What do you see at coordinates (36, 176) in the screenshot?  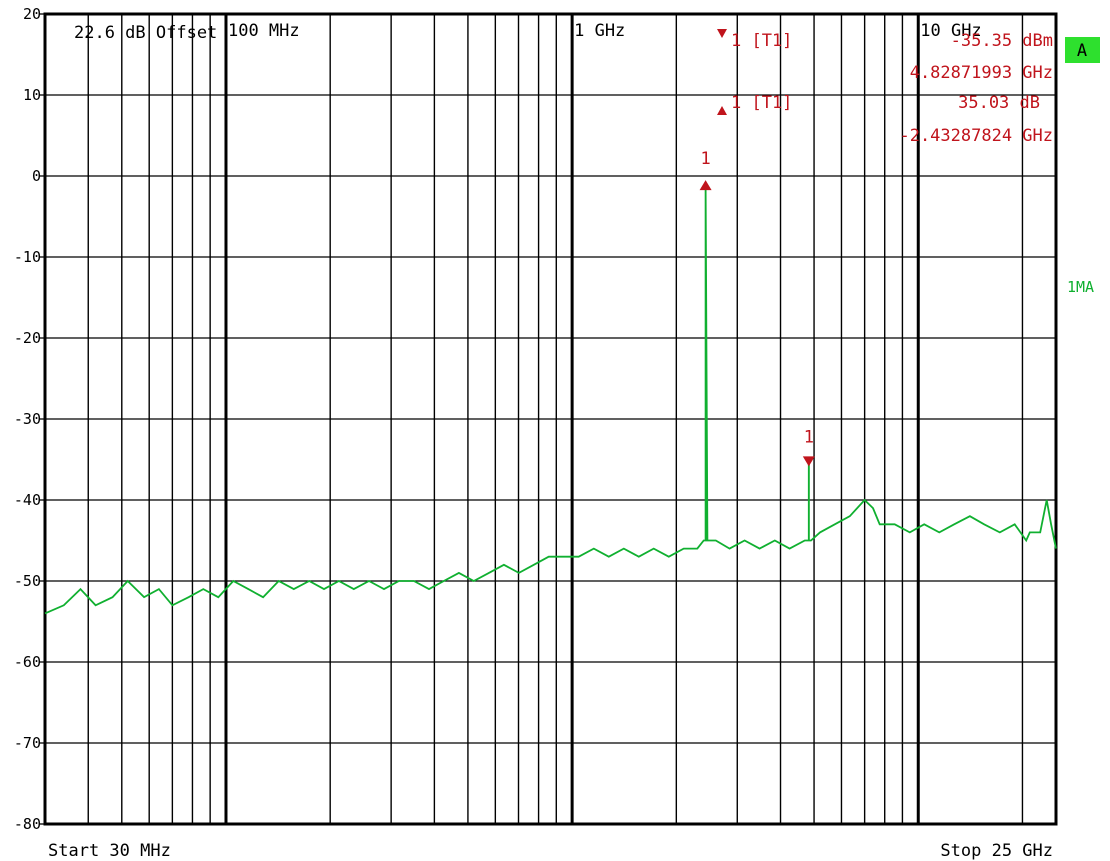 I see `y-tick-label: 0` at bounding box center [36, 176].